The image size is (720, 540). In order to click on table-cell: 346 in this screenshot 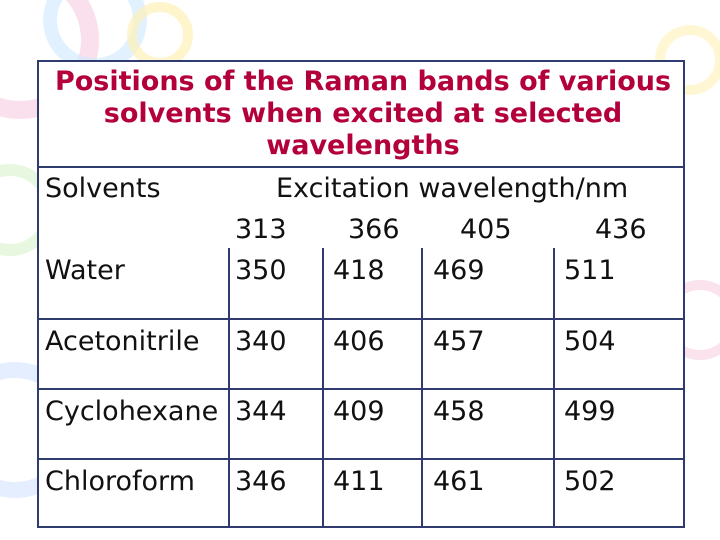, I will do `click(261, 481)`.